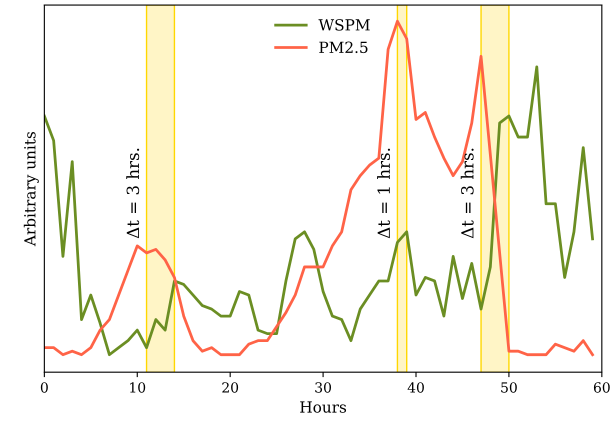  What do you see at coordinates (230, 387) in the screenshot?
I see `x-tick-label: 20` at bounding box center [230, 387].